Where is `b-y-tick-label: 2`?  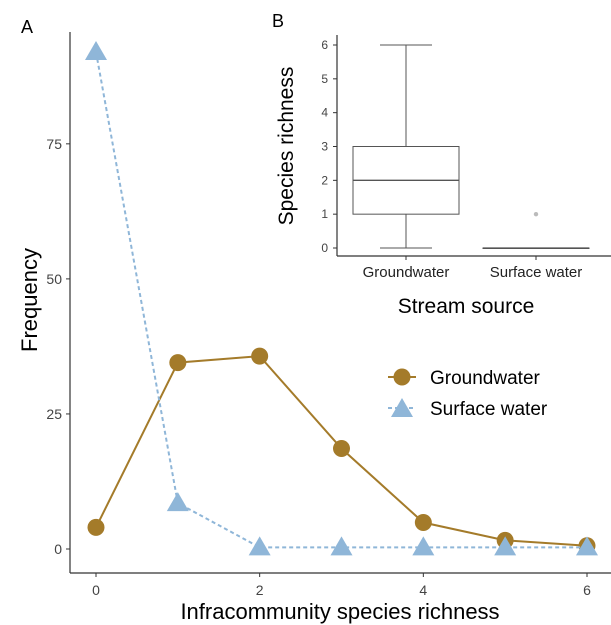
b-y-tick-label: 2 is located at coordinates (324, 180).